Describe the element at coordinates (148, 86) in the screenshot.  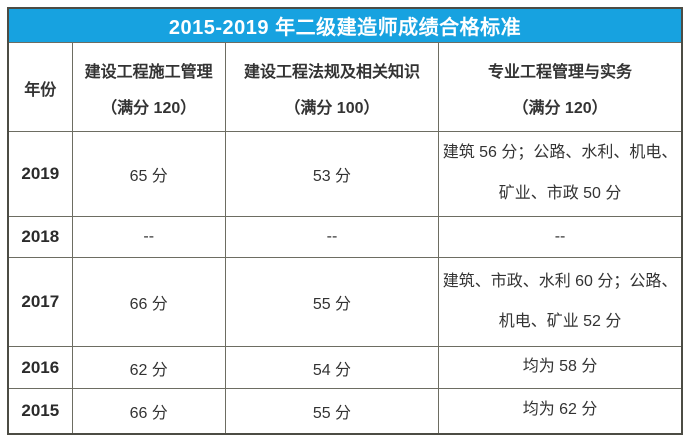
I see `col-header-management: 建设工程施工管理 （满分 120）` at that location.